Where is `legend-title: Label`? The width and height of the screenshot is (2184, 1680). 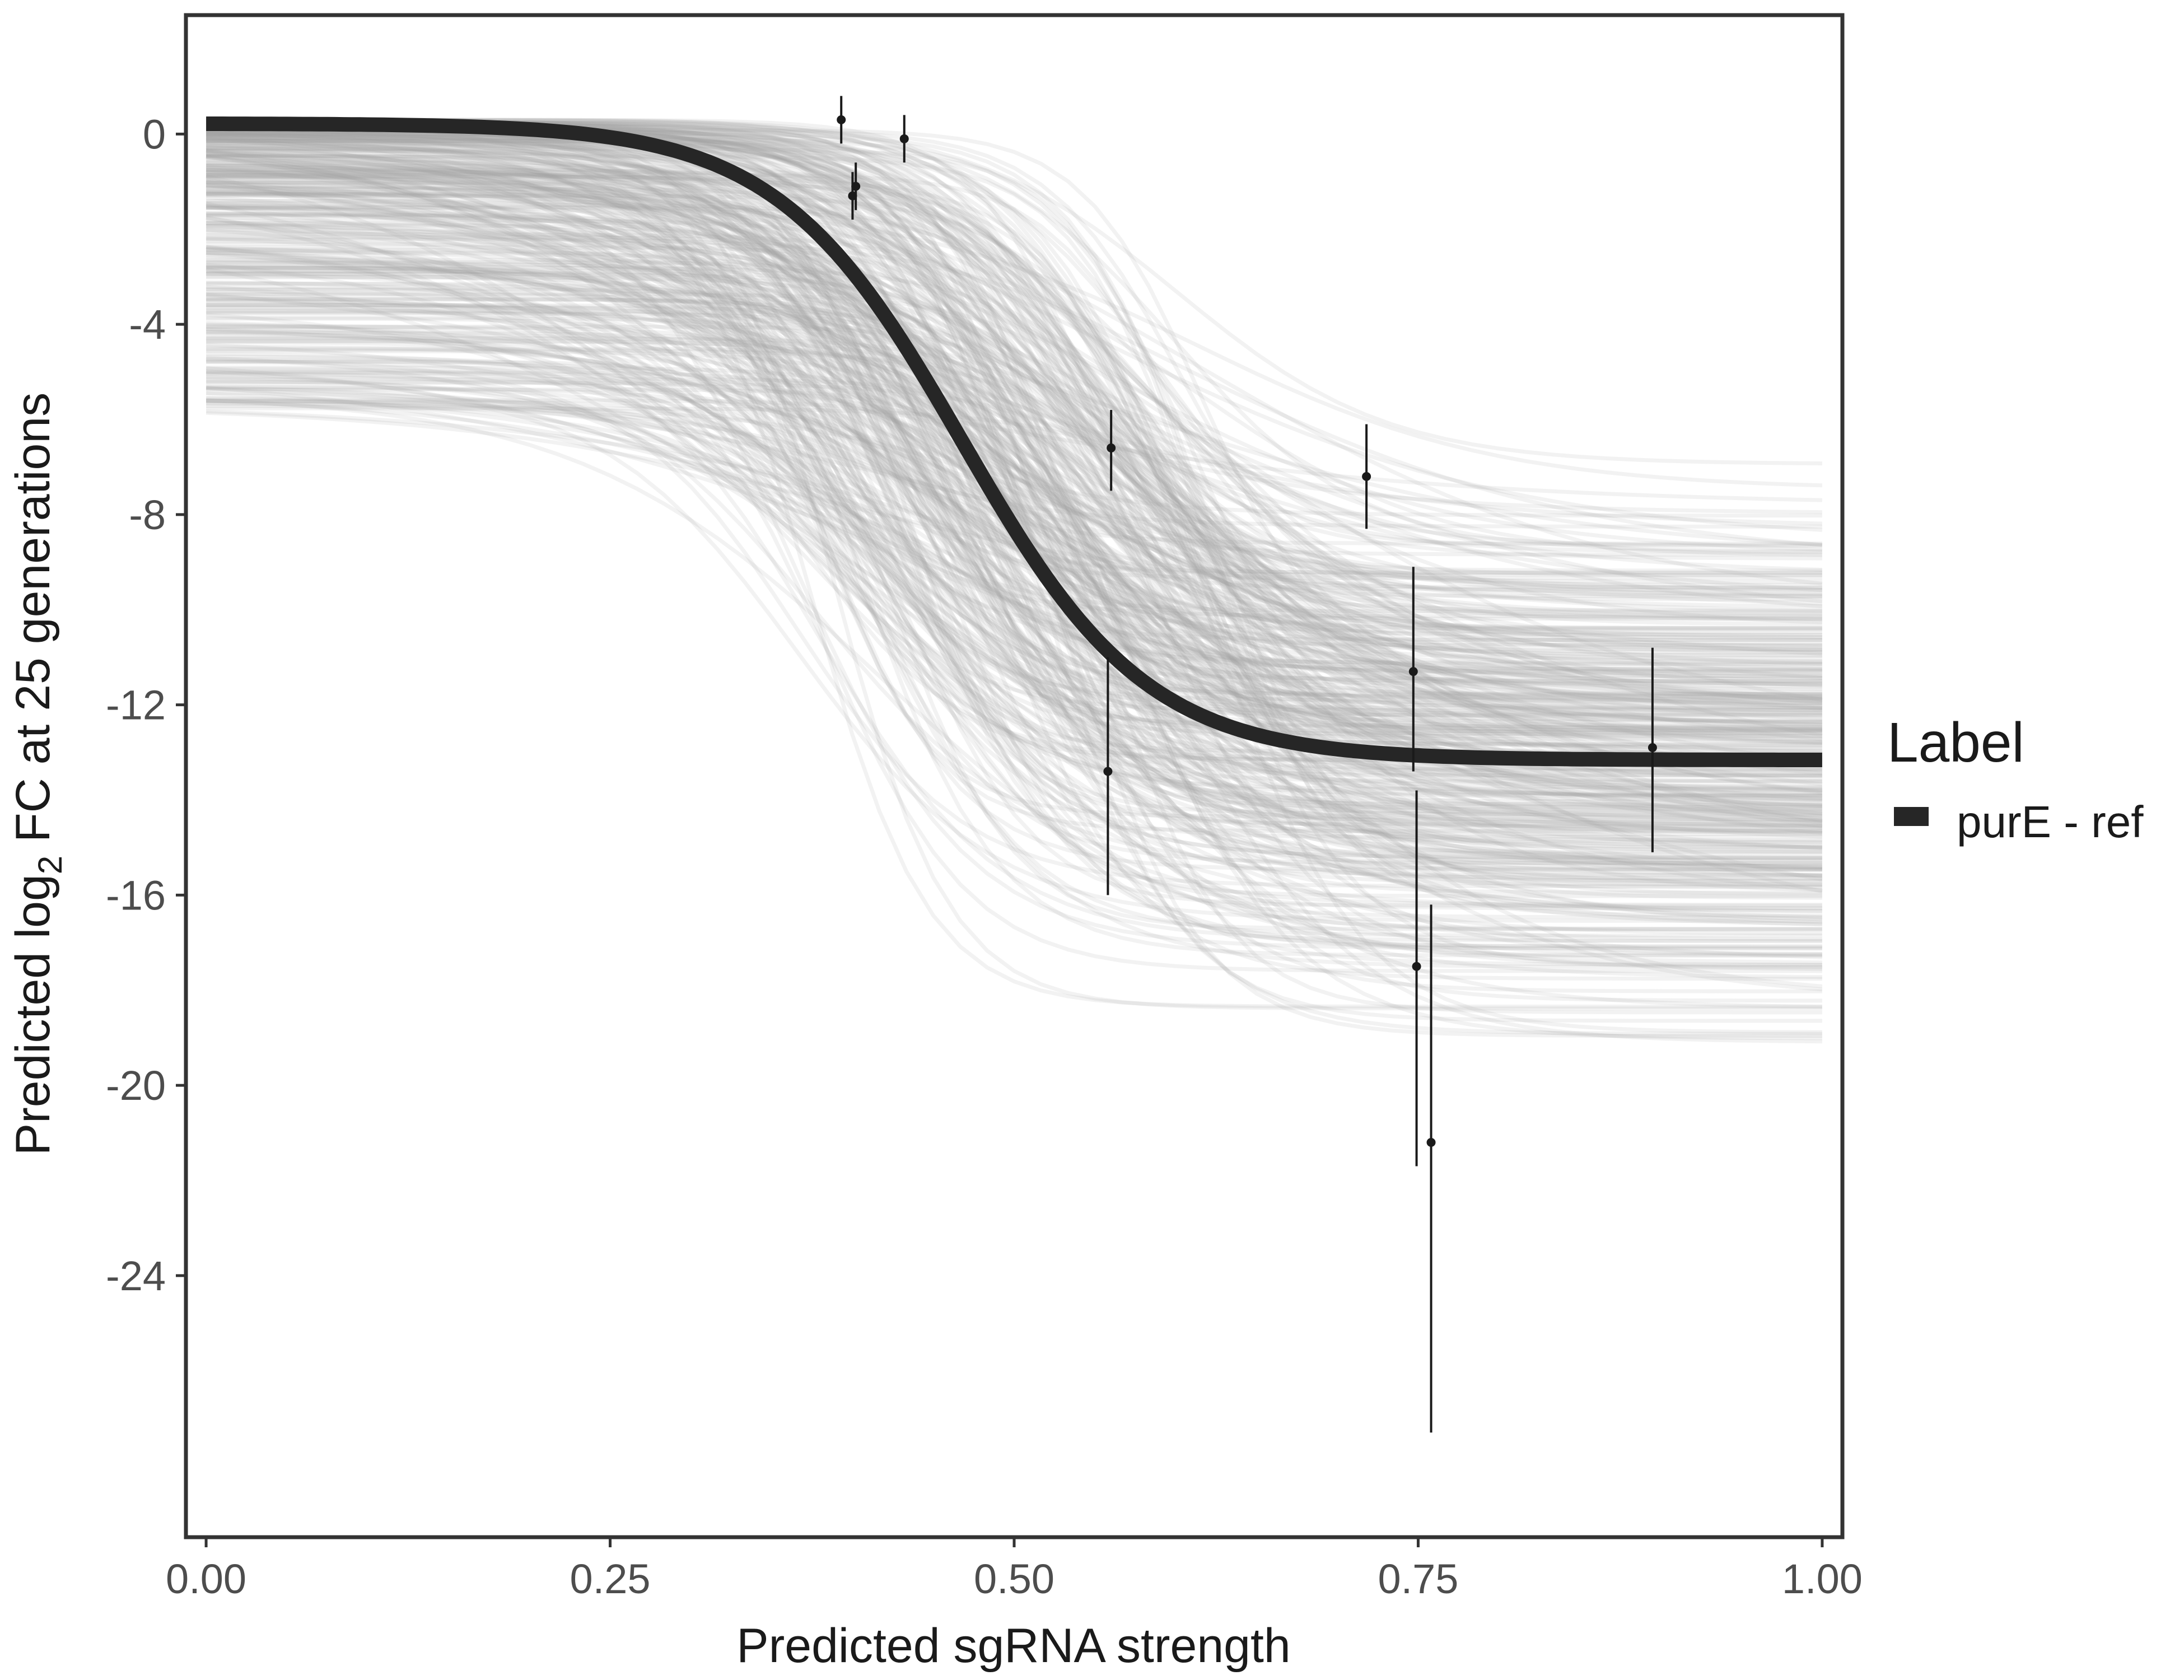 legend-title: Label is located at coordinates (1956, 742).